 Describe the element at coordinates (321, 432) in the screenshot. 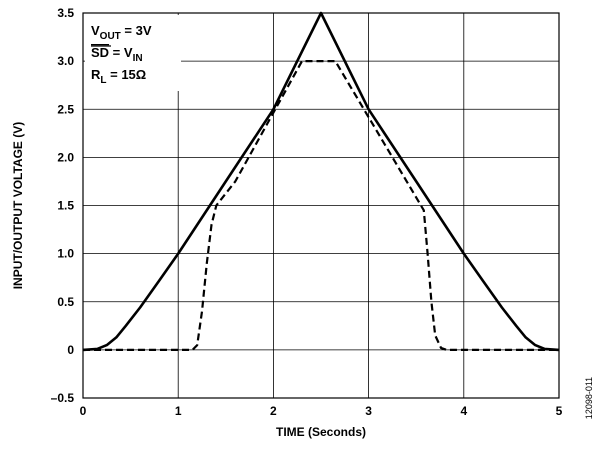

I see `x-axis-title: TIME (Seconds)` at that location.